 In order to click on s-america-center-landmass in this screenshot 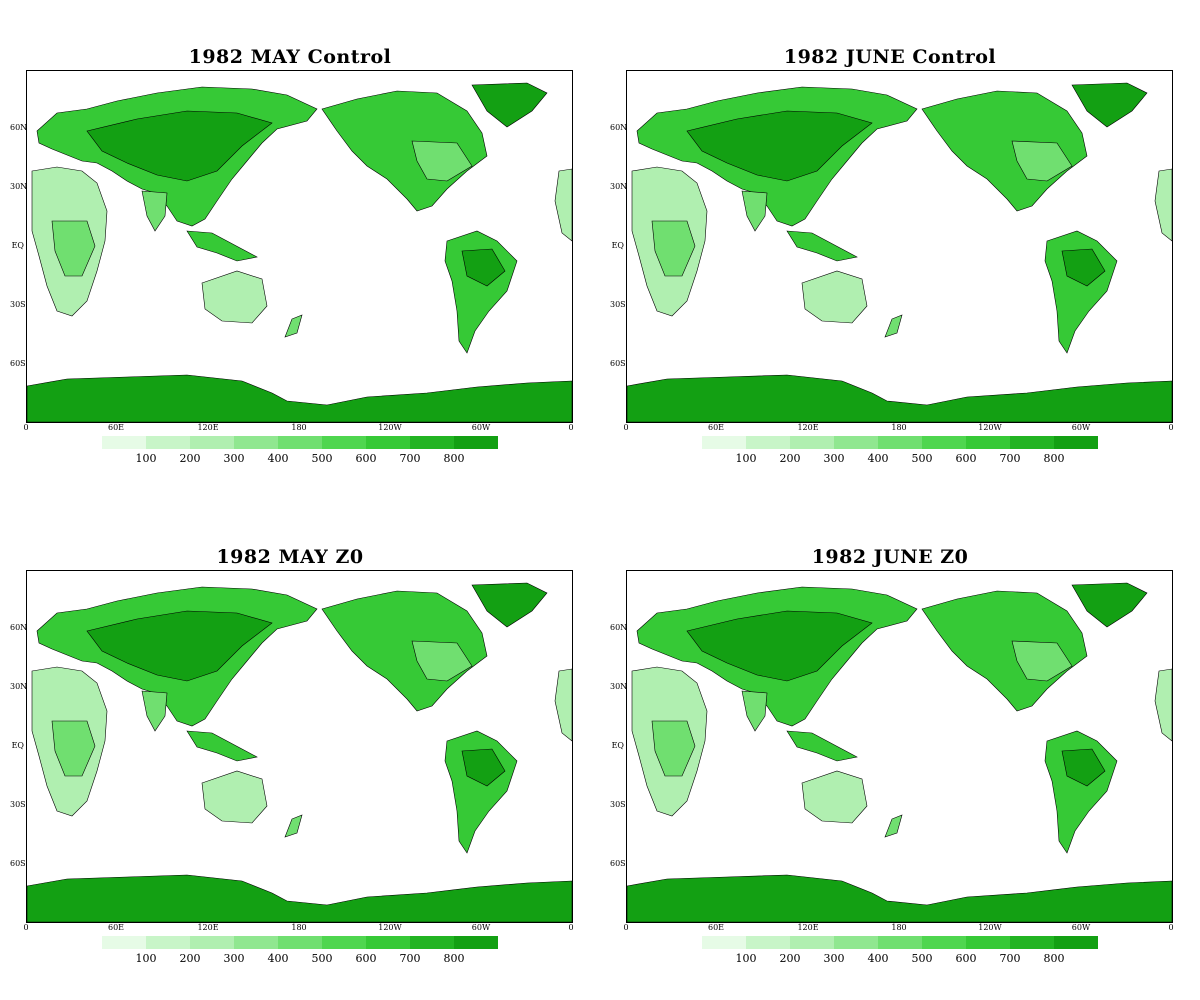, I will do `click(483, 767)`.